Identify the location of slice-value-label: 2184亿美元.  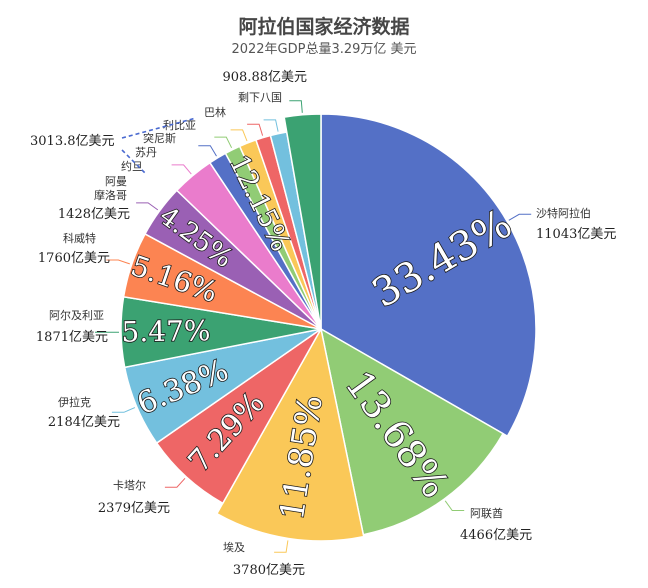
(84, 422).